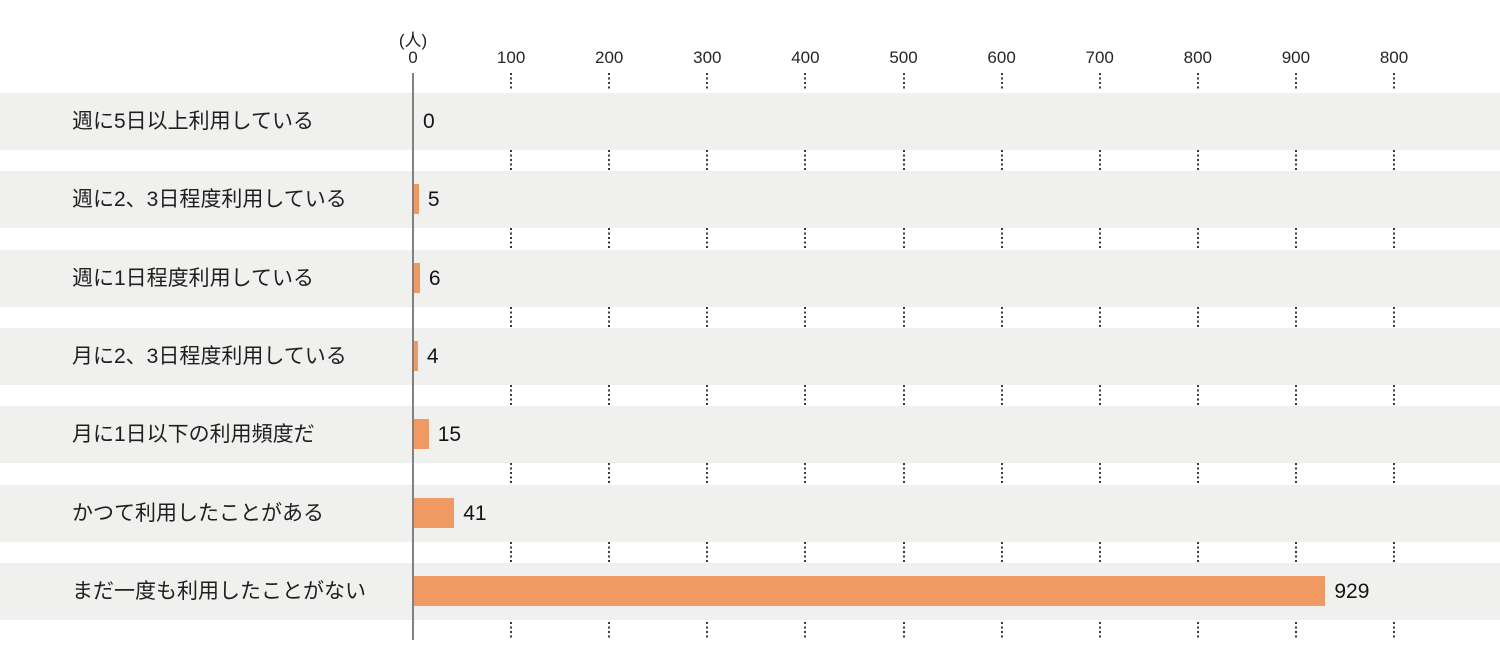 The image size is (1500, 667). What do you see at coordinates (432, 356) in the screenshot?
I see `value-label: 4` at bounding box center [432, 356].